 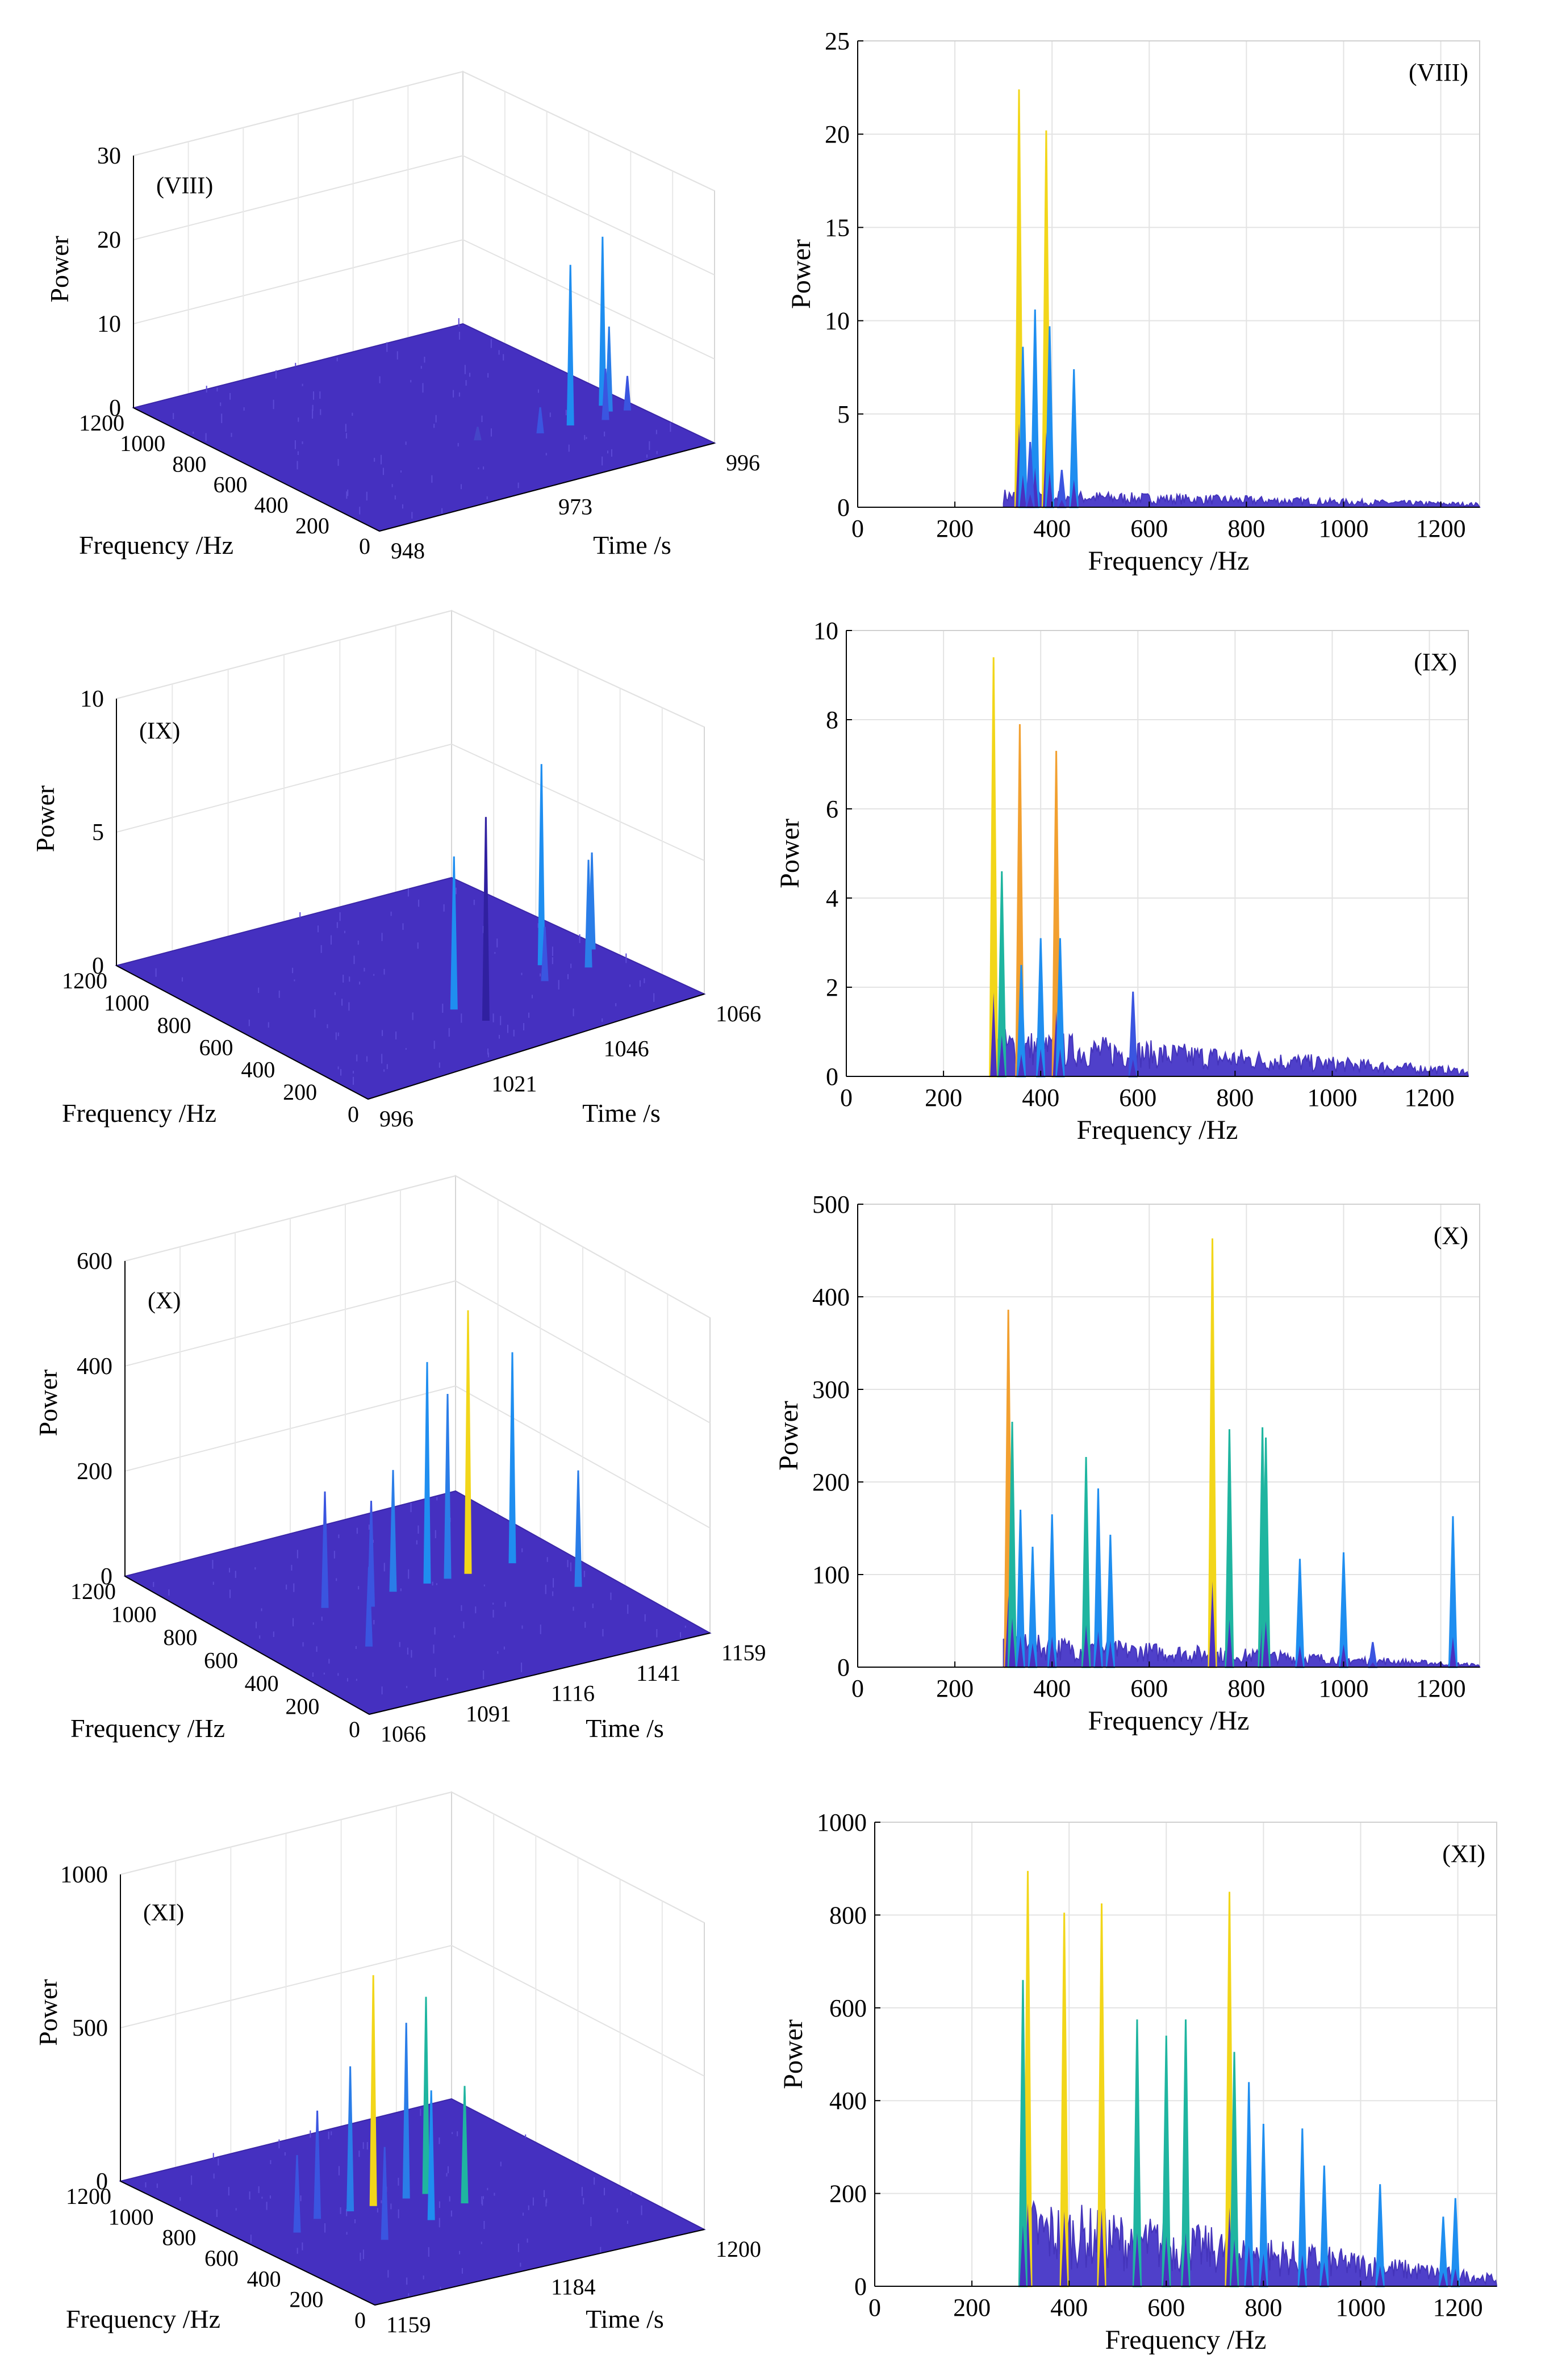 I want to click on z-tick-label: 600, so click(x=94, y=1262).